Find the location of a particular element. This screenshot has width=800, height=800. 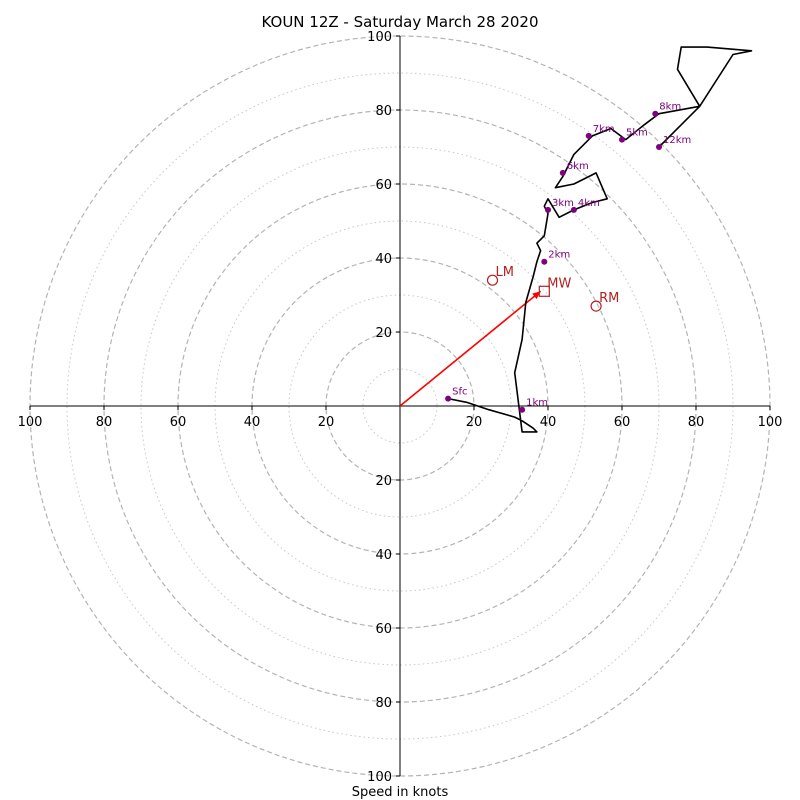

height-label: 8km is located at coordinates (670, 107).